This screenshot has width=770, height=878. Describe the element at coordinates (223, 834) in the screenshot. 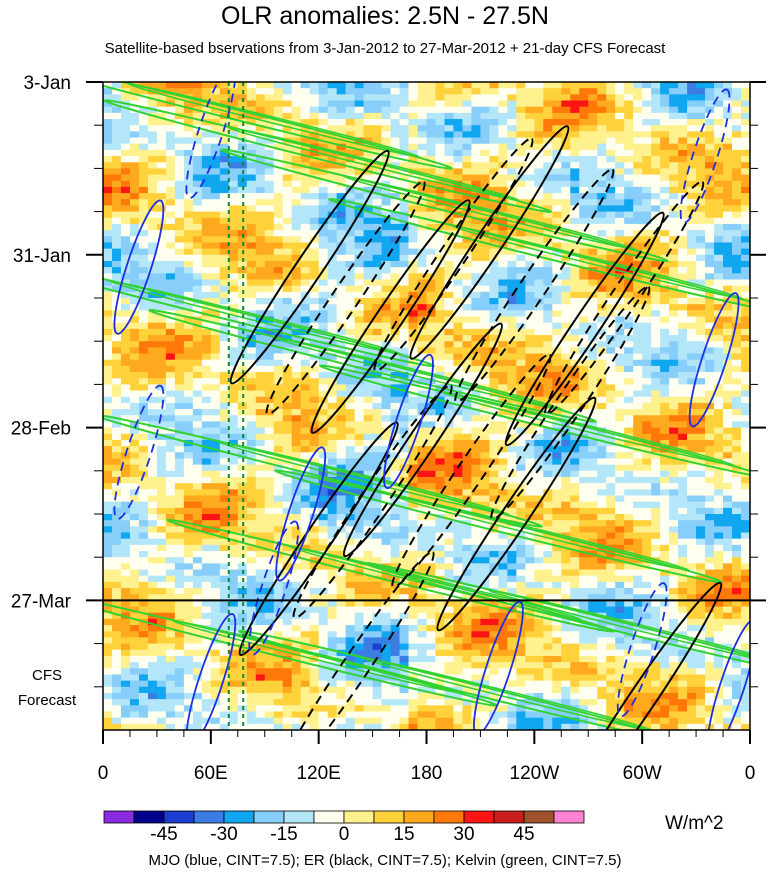

I see `colorbar-tick-label: -30` at that location.